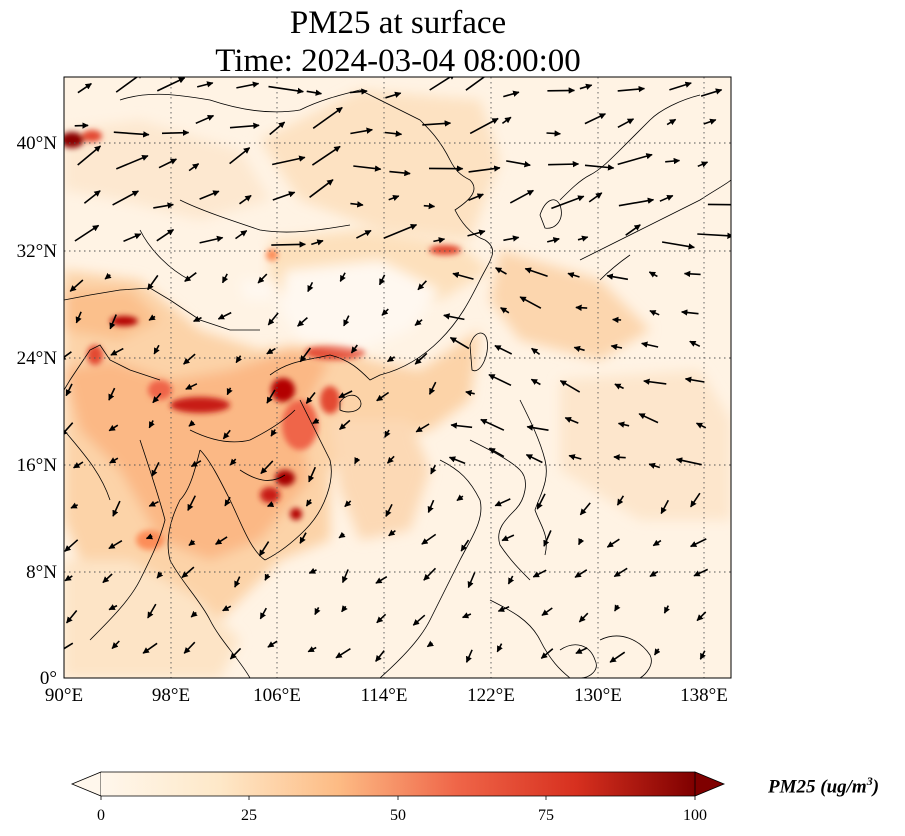 Image resolution: width=905 pixels, height=836 pixels. I want to click on x-axis: 90°E 98°E 106°E 114°E 122°E 130°E 138°E, so click(386, 695).